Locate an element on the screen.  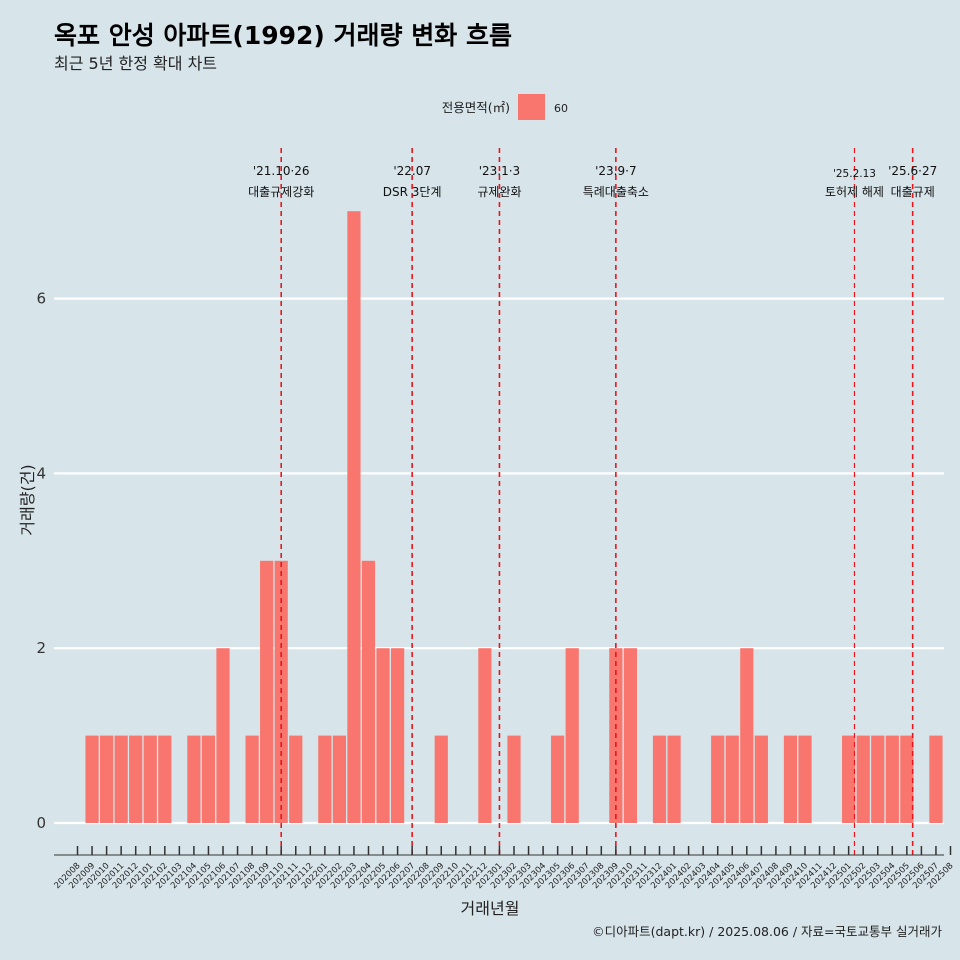
event-date-label: '21.10·26 is located at coordinates (281, 171).